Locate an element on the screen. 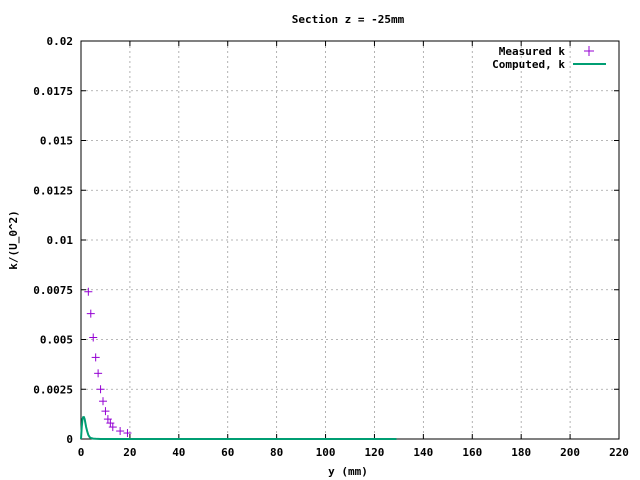  x-tick-label: 80 is located at coordinates (276, 452).